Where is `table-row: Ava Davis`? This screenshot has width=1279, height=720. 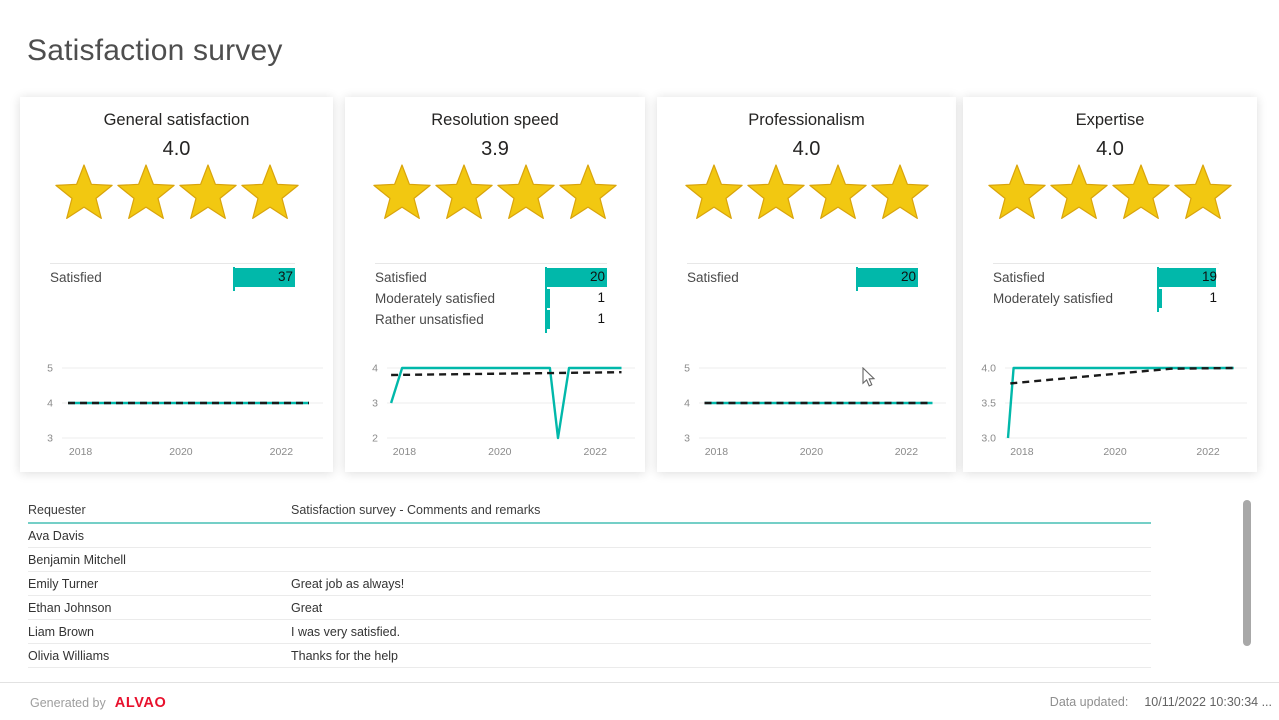 table-row: Ava Davis is located at coordinates (589, 536).